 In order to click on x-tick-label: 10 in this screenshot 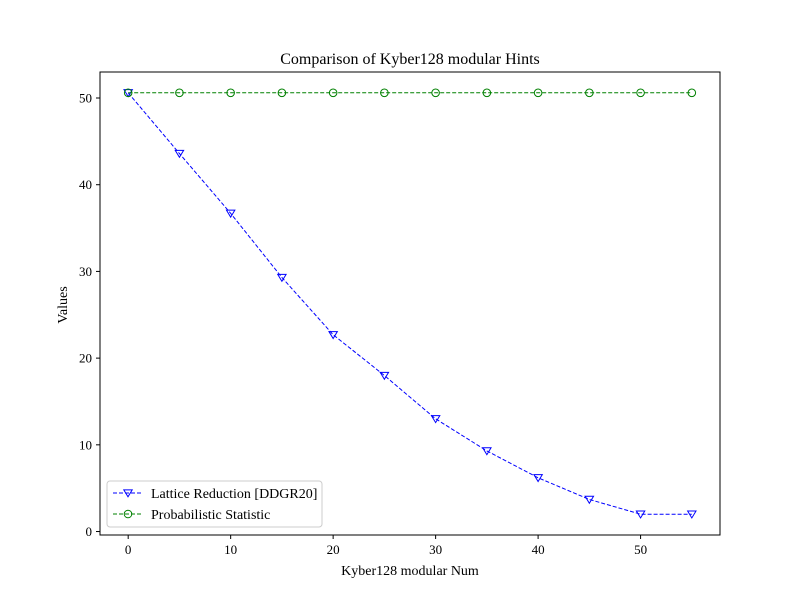, I will do `click(230, 549)`.